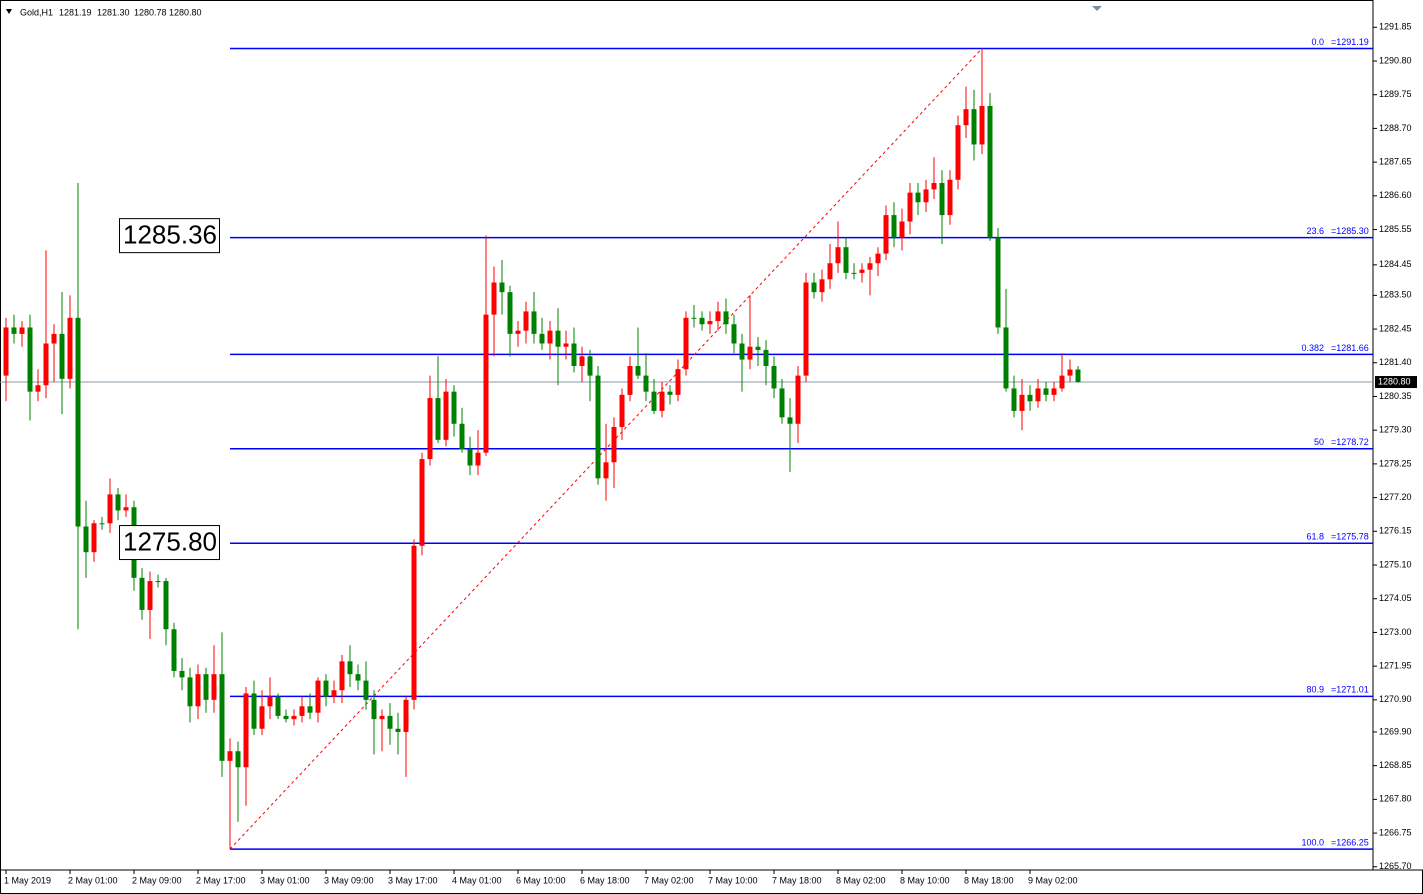  What do you see at coordinates (1395, 531) in the screenshot?
I see `y-tick-label: 1276.15` at bounding box center [1395, 531].